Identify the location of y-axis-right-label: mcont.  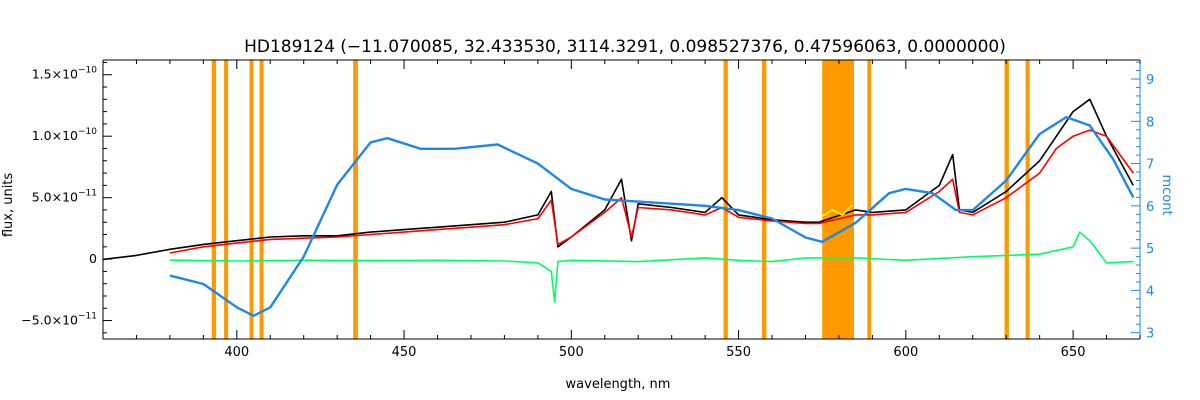
(1166, 194).